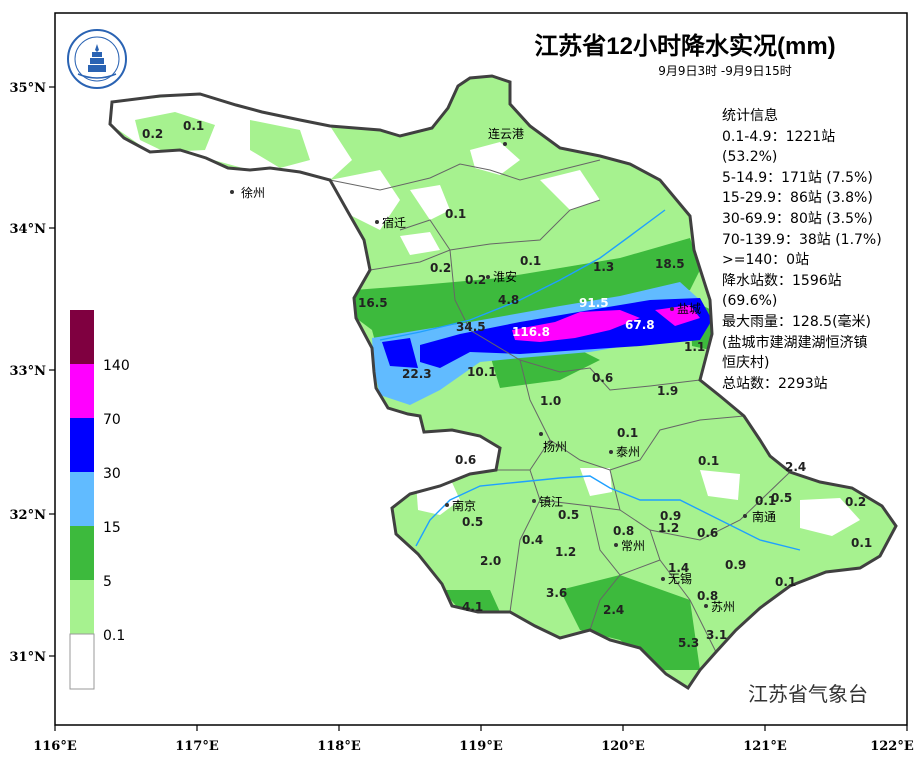 This screenshot has width=920, height=763. What do you see at coordinates (373, 303) in the screenshot?
I see `station-value: 16.5` at bounding box center [373, 303].